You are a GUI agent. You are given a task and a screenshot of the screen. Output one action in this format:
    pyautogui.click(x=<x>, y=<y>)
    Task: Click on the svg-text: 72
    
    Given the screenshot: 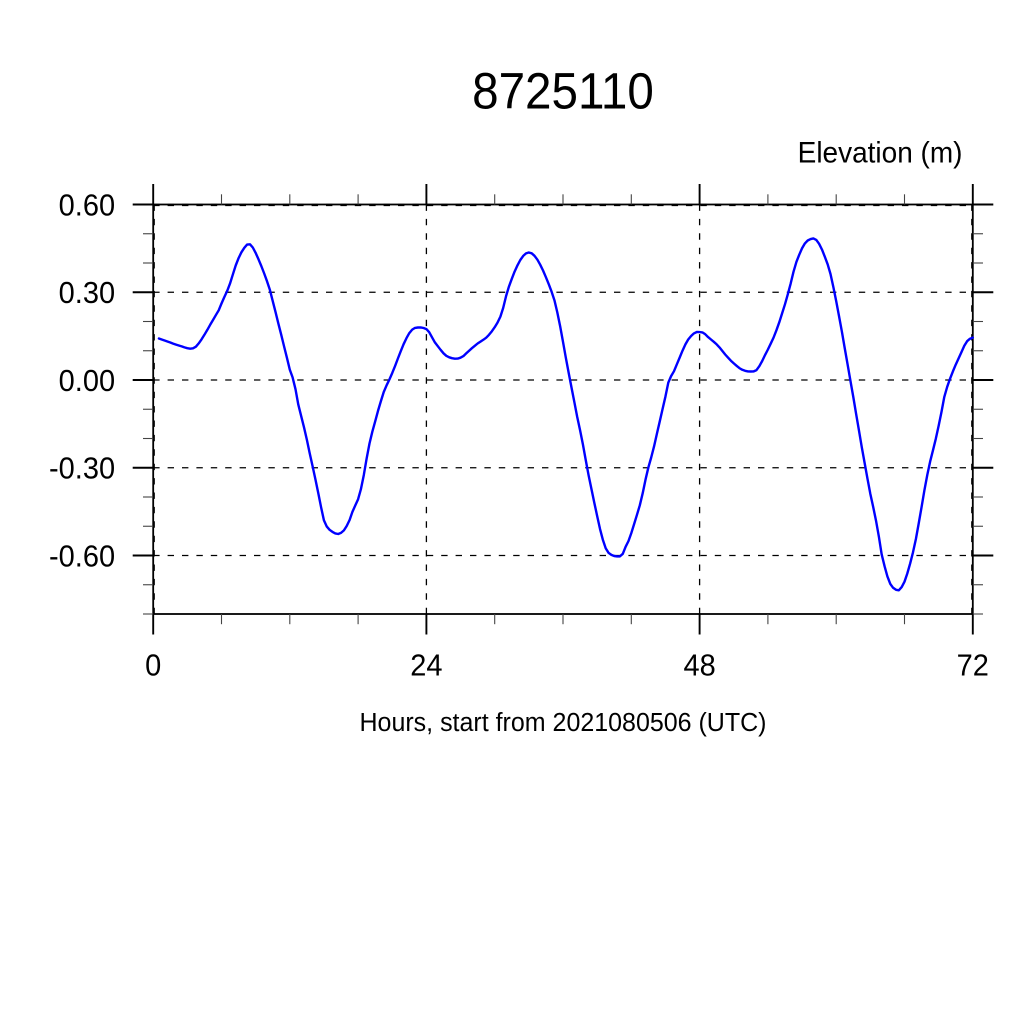 What is the action you would take?
    pyautogui.click(x=973, y=666)
    